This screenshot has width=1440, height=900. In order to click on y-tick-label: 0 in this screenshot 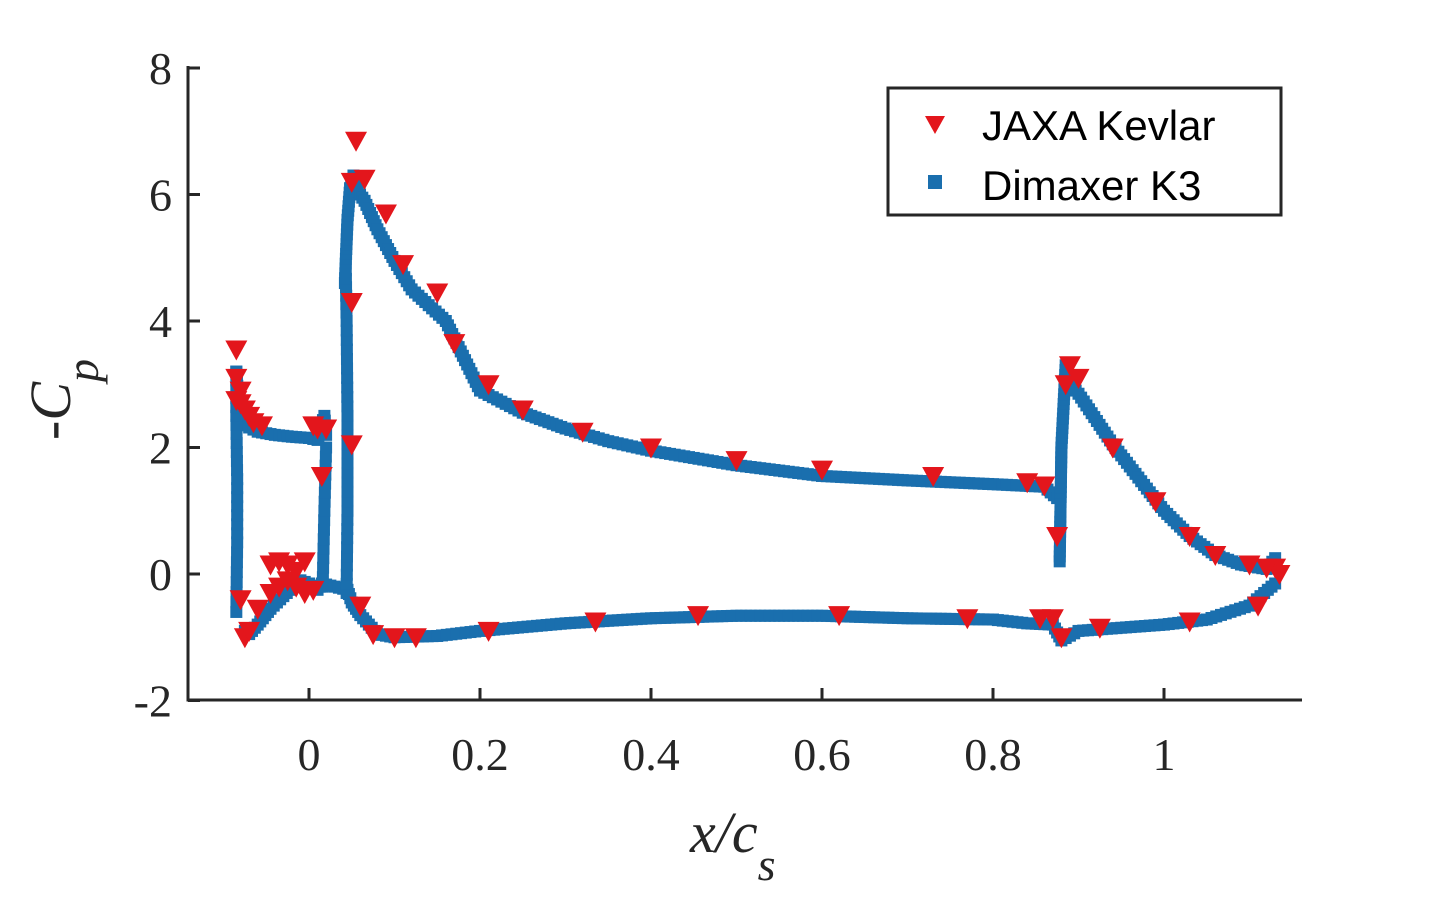, I will do `click(160, 574)`.